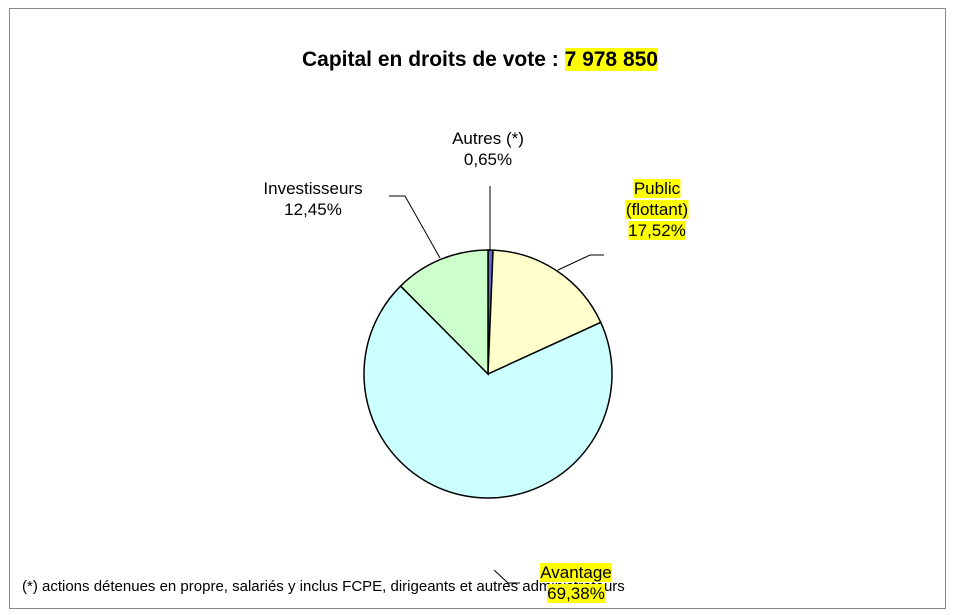 This screenshot has width=954, height=615. What do you see at coordinates (576, 593) in the screenshot?
I see `value-label: 69,38%` at bounding box center [576, 593].